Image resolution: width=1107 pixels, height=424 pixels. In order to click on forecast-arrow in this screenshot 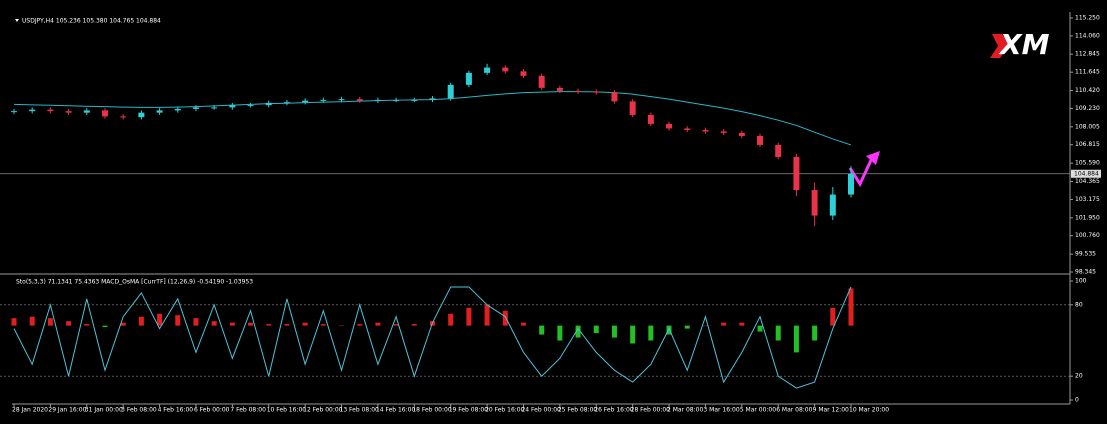, I will do `click(861, 172)`.